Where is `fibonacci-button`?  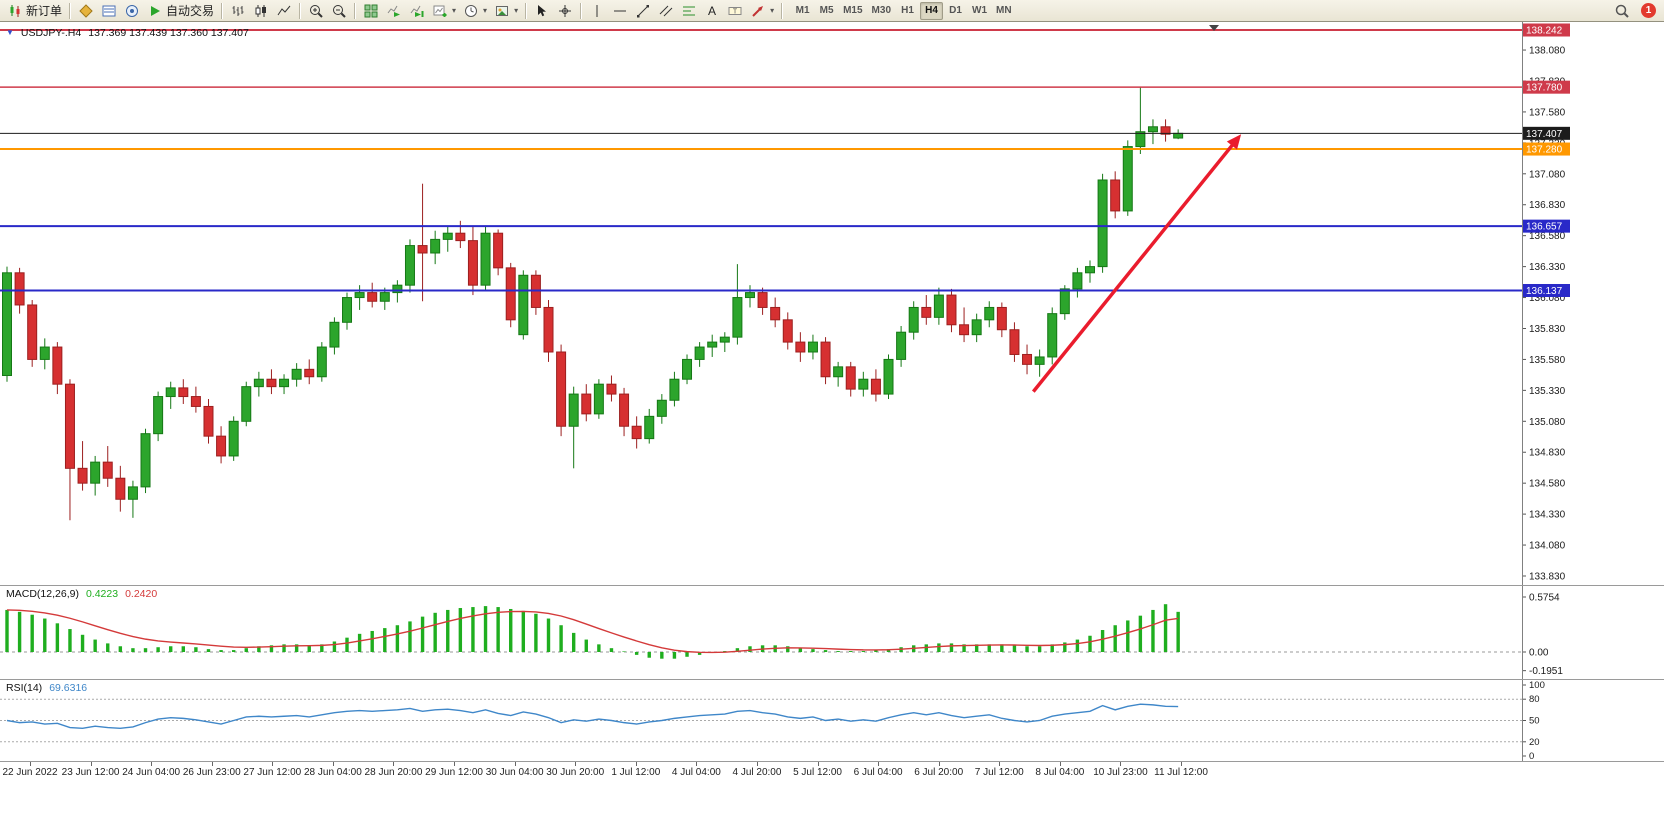 fibonacci-button is located at coordinates (689, 11).